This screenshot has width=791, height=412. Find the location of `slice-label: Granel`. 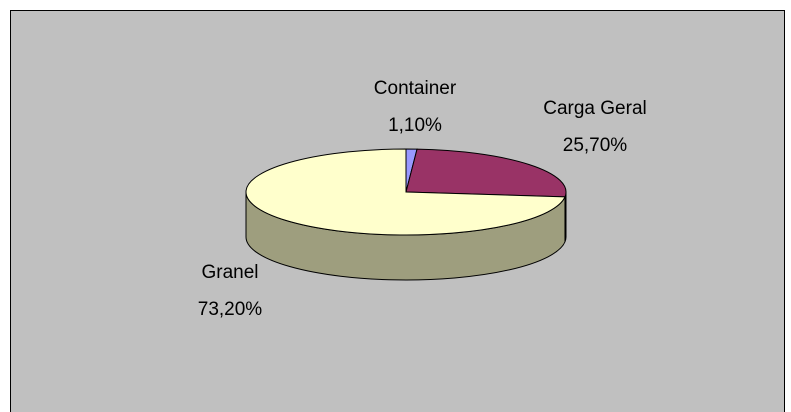

slice-label: Granel is located at coordinates (229, 272).